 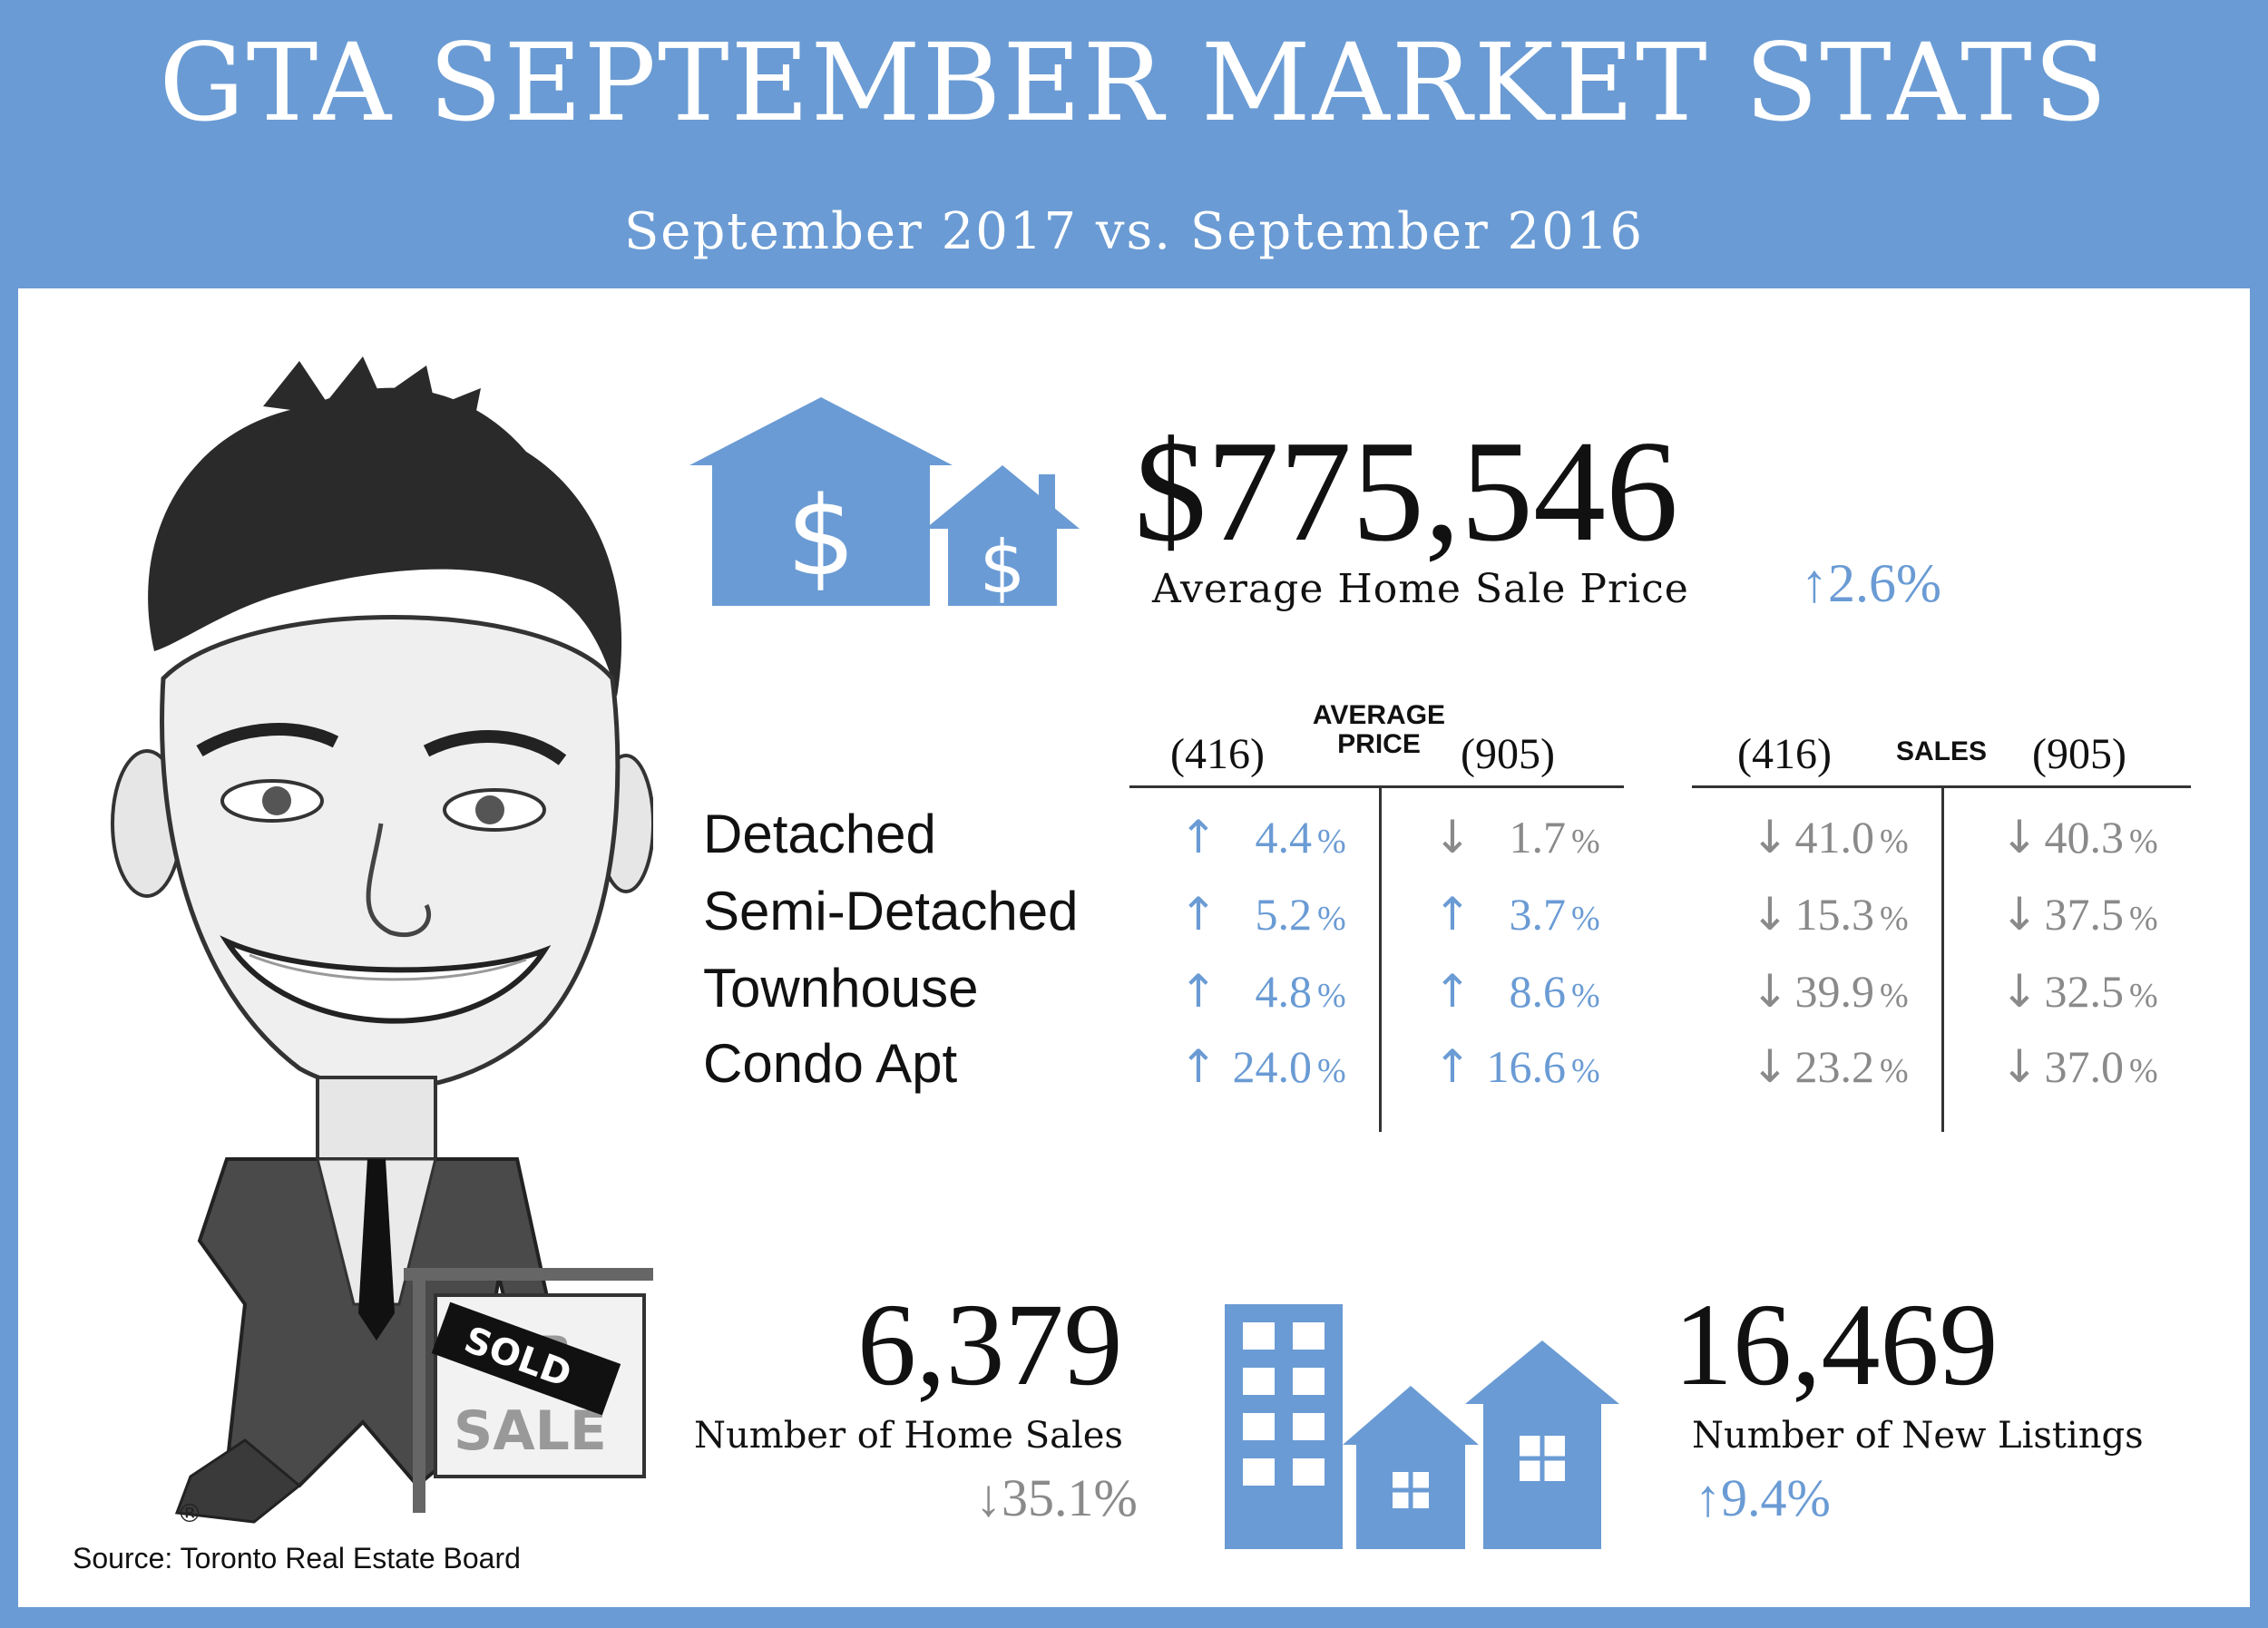 What do you see at coordinates (1284, 914) in the screenshot?
I see `table-cell-value: 5.2` at bounding box center [1284, 914].